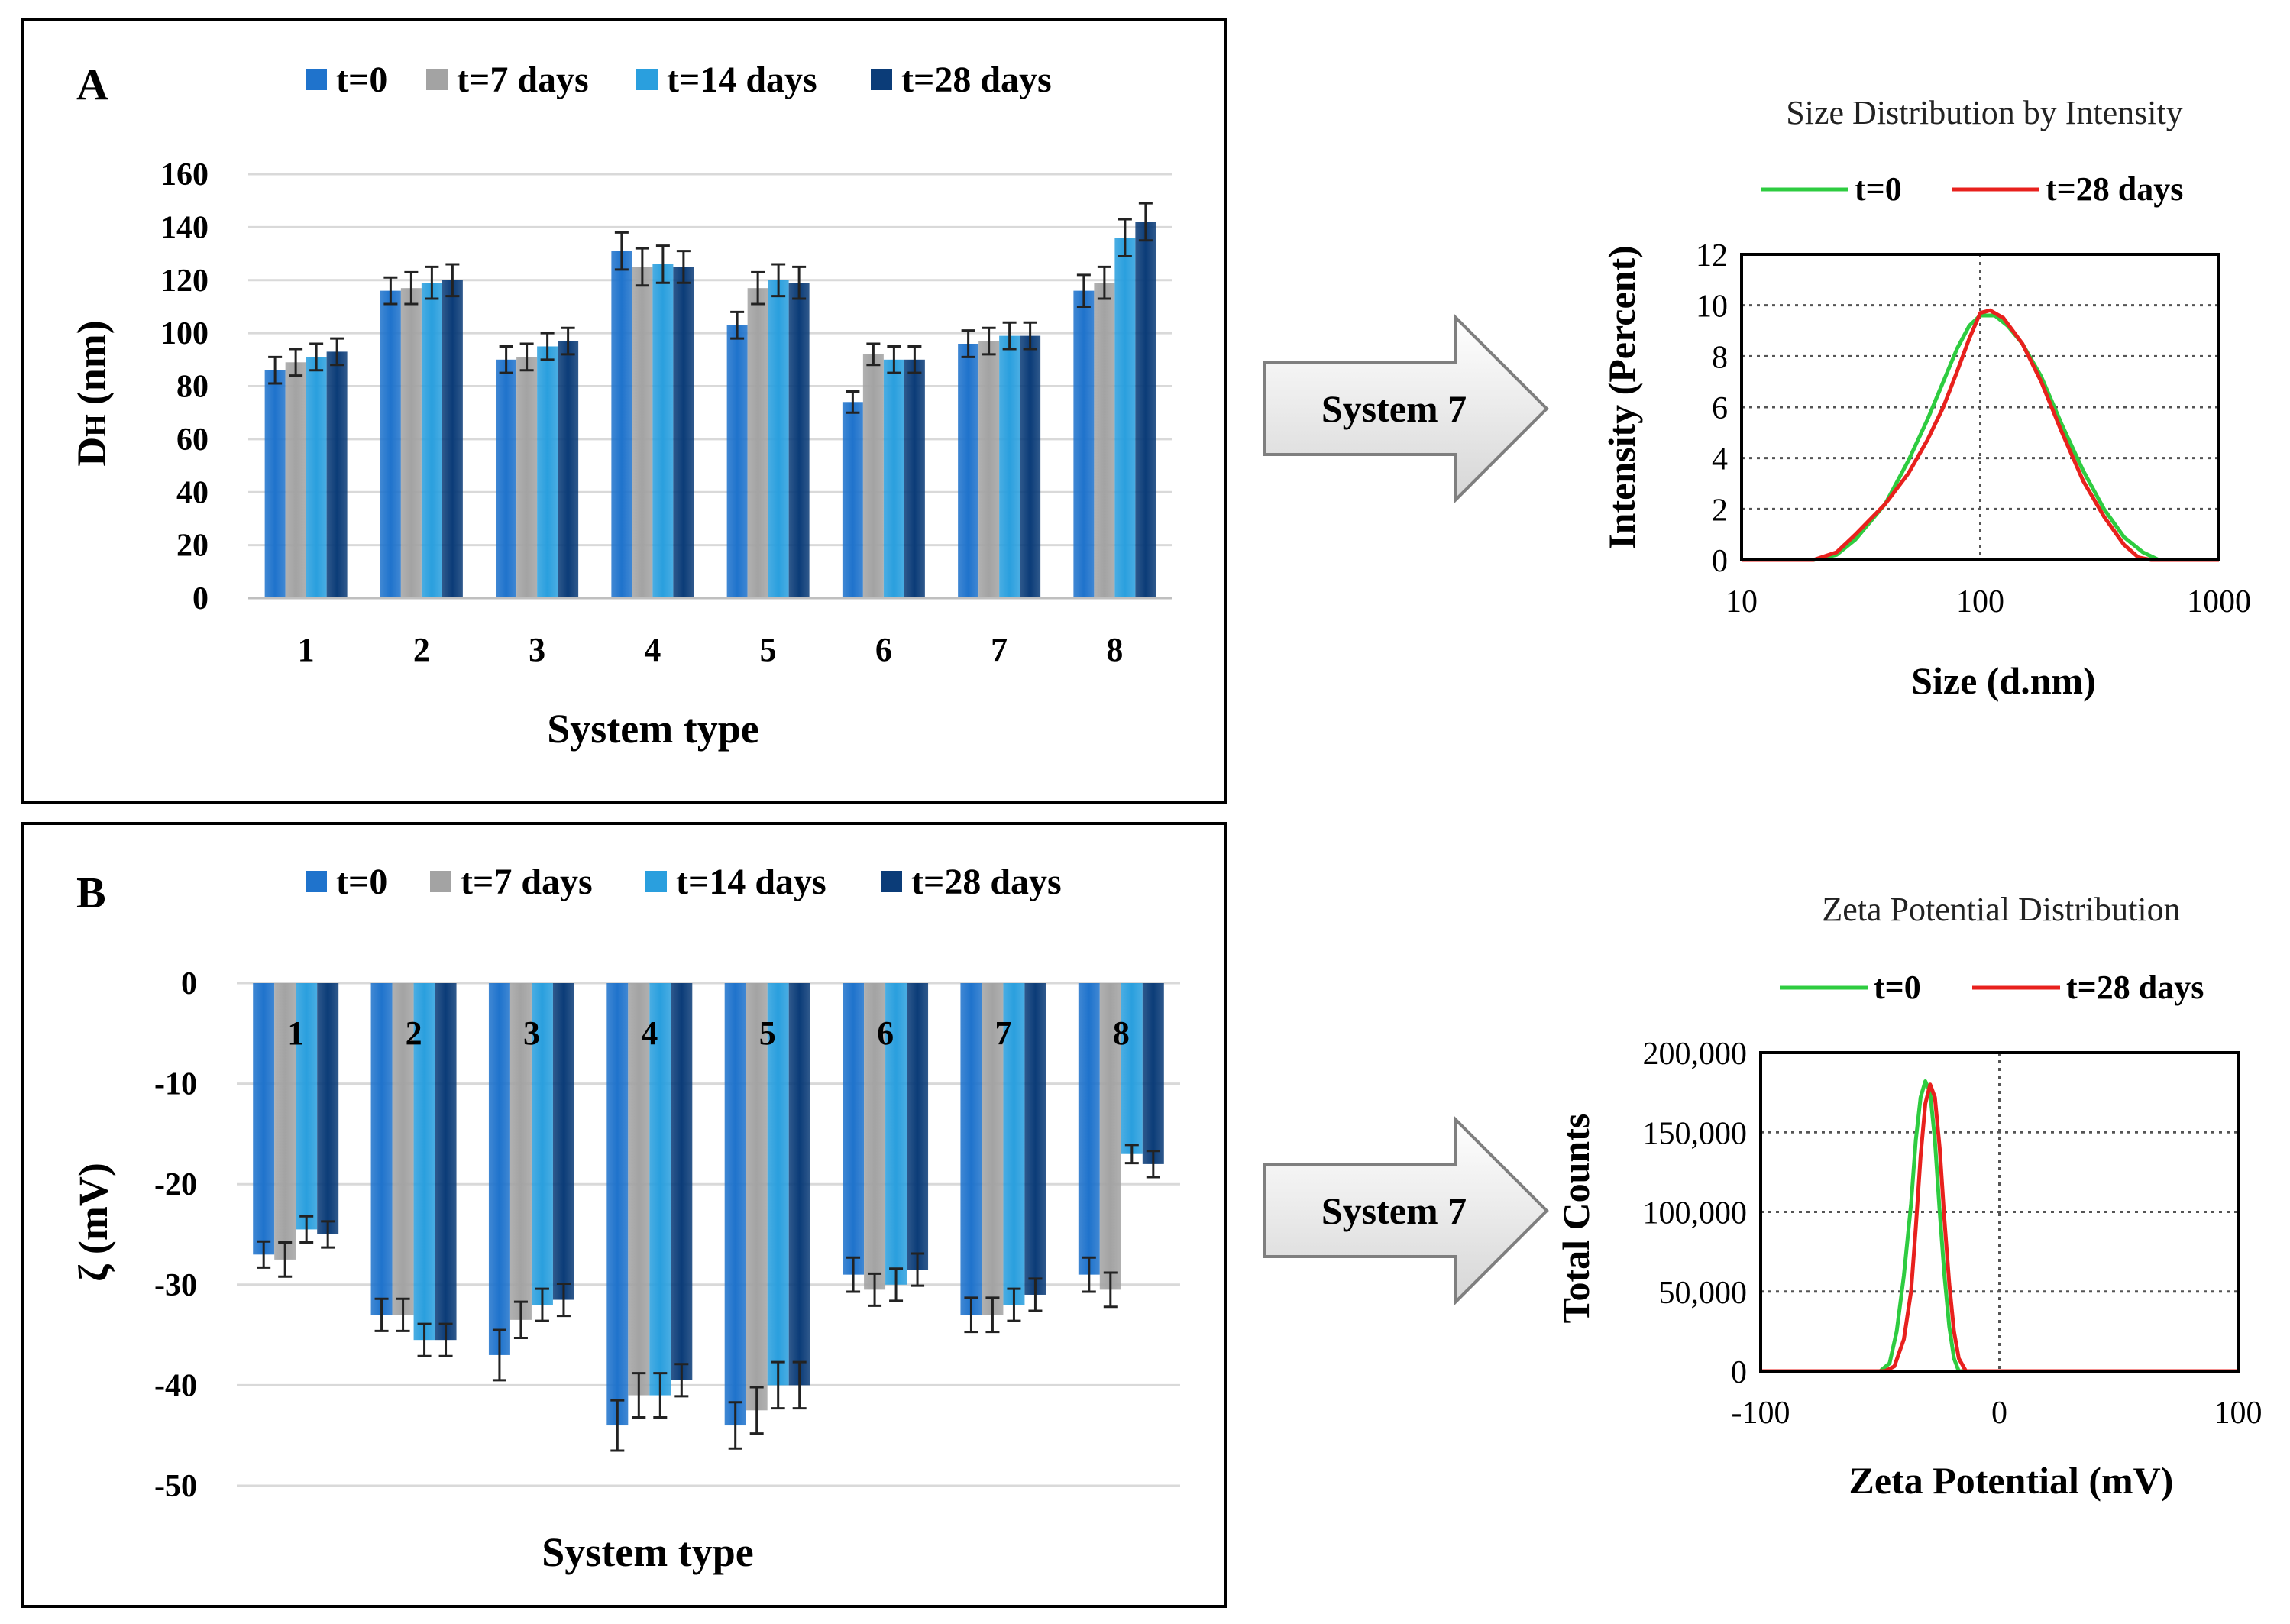 The height and width of the screenshot is (1624, 2290). I want to click on chart-a-plot: 0 20 40 60 80 100 120 140 160 1 2 3 4 5 6 7 8, so click(666, 413).